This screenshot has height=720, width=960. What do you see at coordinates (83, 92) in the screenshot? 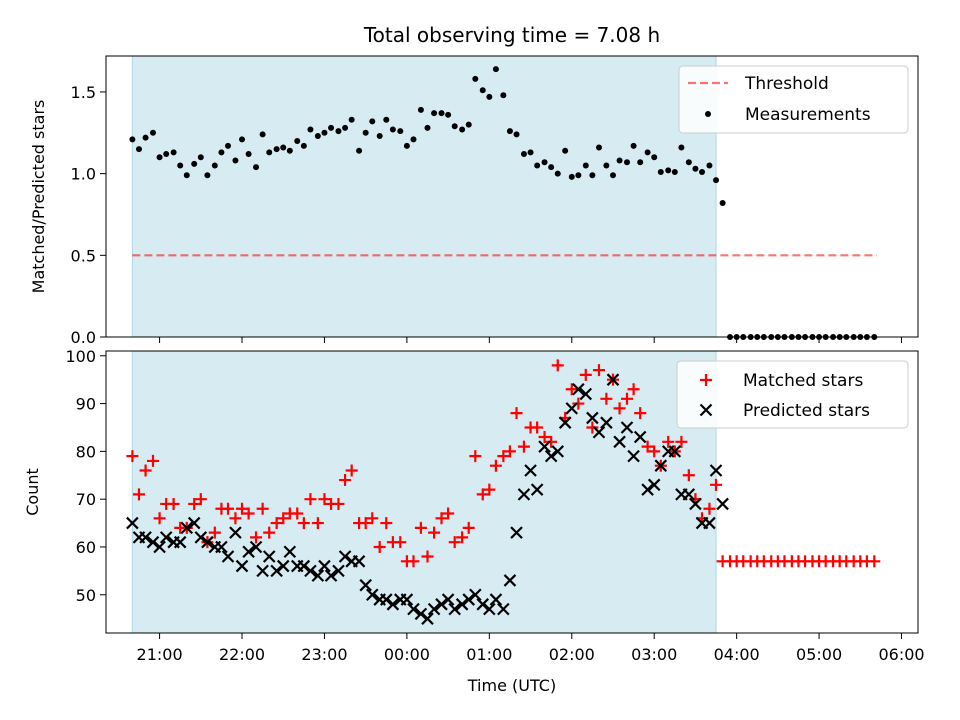
I see `y-tick-label: 1.5` at bounding box center [83, 92].